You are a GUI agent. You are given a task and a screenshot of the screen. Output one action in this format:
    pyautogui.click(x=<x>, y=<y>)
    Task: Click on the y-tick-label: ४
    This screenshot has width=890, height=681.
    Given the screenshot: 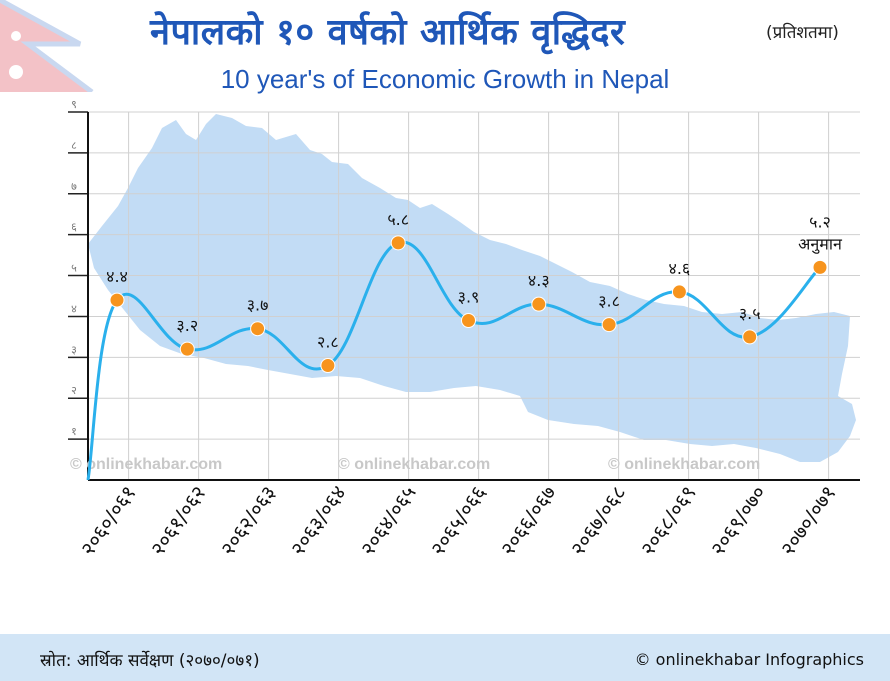 What is the action you would take?
    pyautogui.click(x=74, y=308)
    